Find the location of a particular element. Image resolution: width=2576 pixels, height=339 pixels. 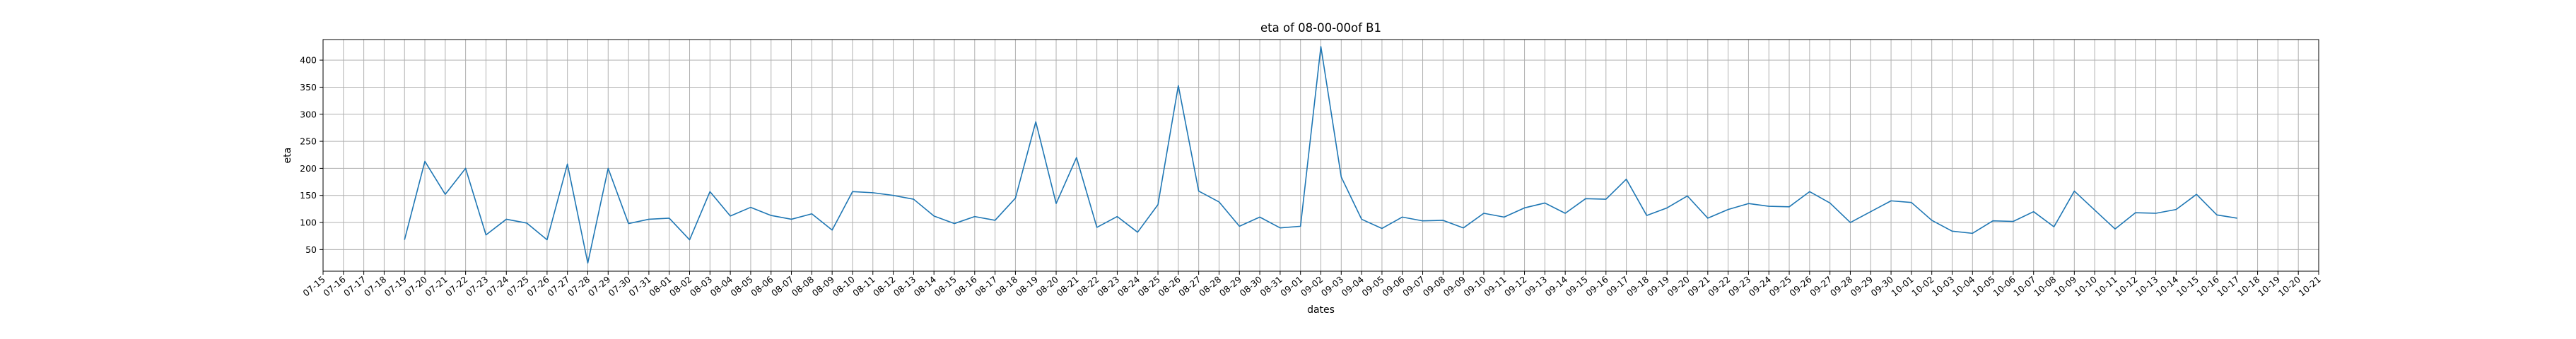

y-axis-title: eta is located at coordinates (287, 156).